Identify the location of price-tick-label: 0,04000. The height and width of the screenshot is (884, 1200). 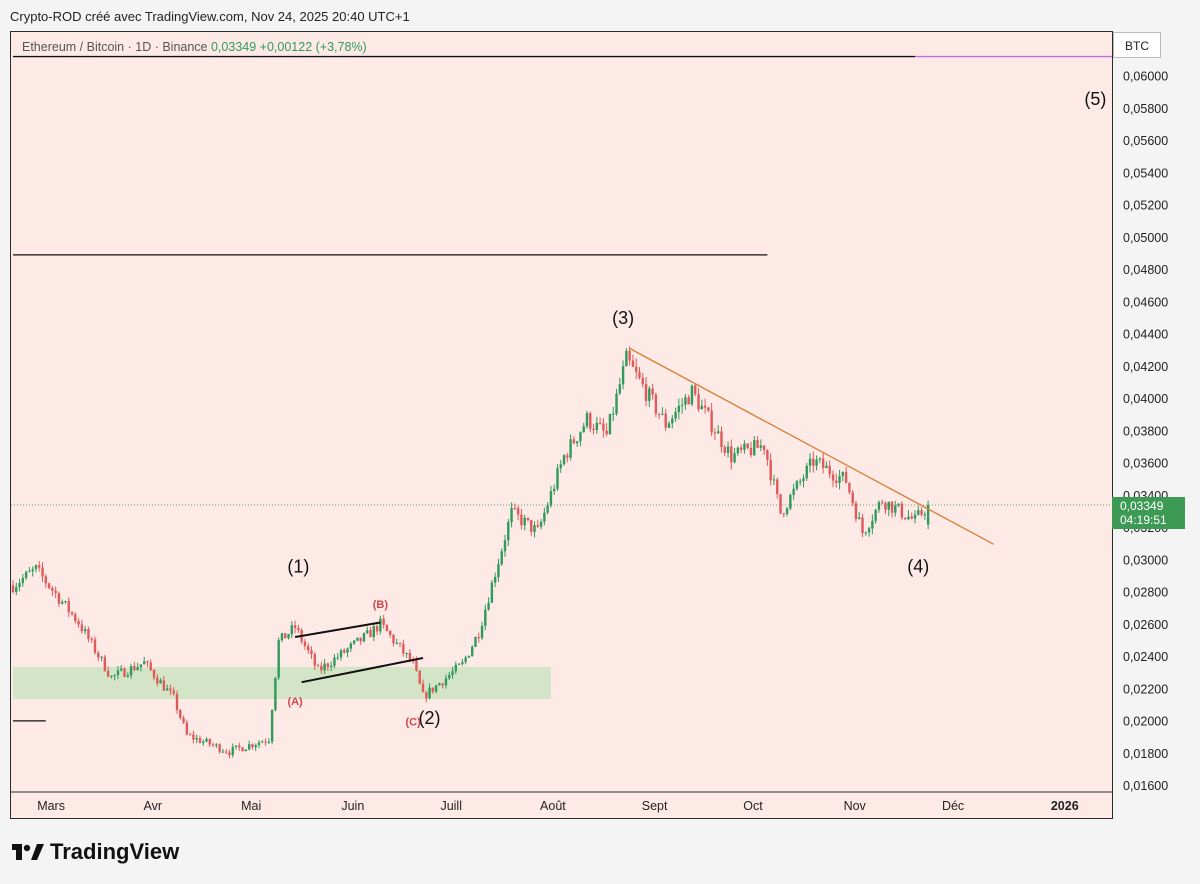
(1145, 399).